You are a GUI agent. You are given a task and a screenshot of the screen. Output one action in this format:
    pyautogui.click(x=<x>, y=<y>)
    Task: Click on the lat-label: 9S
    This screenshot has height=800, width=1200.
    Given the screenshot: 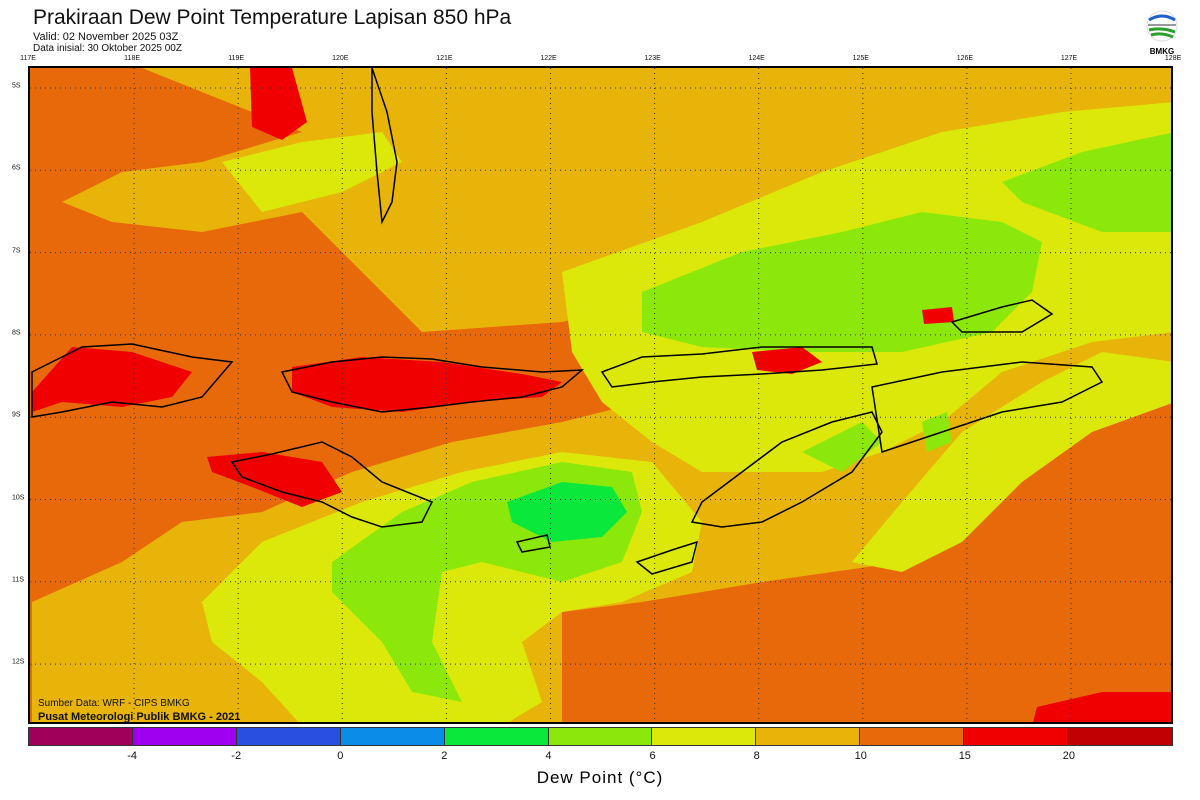 What is the action you would take?
    pyautogui.click(x=16, y=415)
    